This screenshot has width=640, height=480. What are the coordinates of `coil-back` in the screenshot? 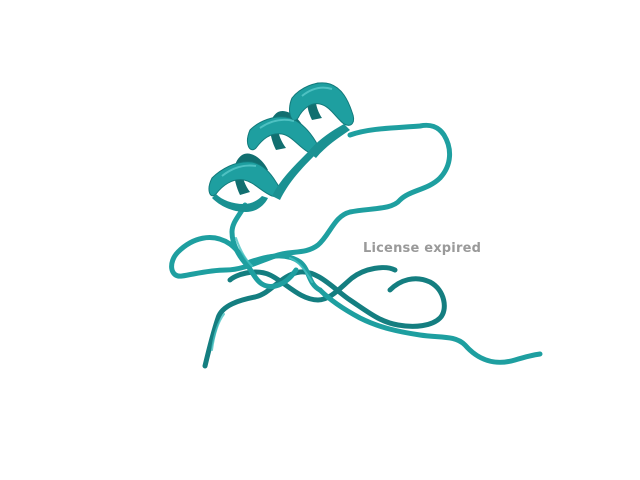 It's located at (324, 317).